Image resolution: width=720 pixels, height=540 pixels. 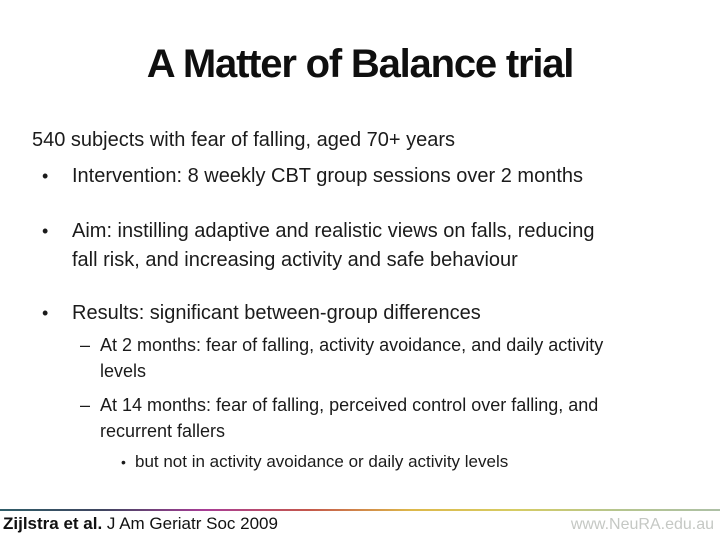 What do you see at coordinates (163, 431) in the screenshot?
I see `bullet-line: recurrent fallers` at bounding box center [163, 431].